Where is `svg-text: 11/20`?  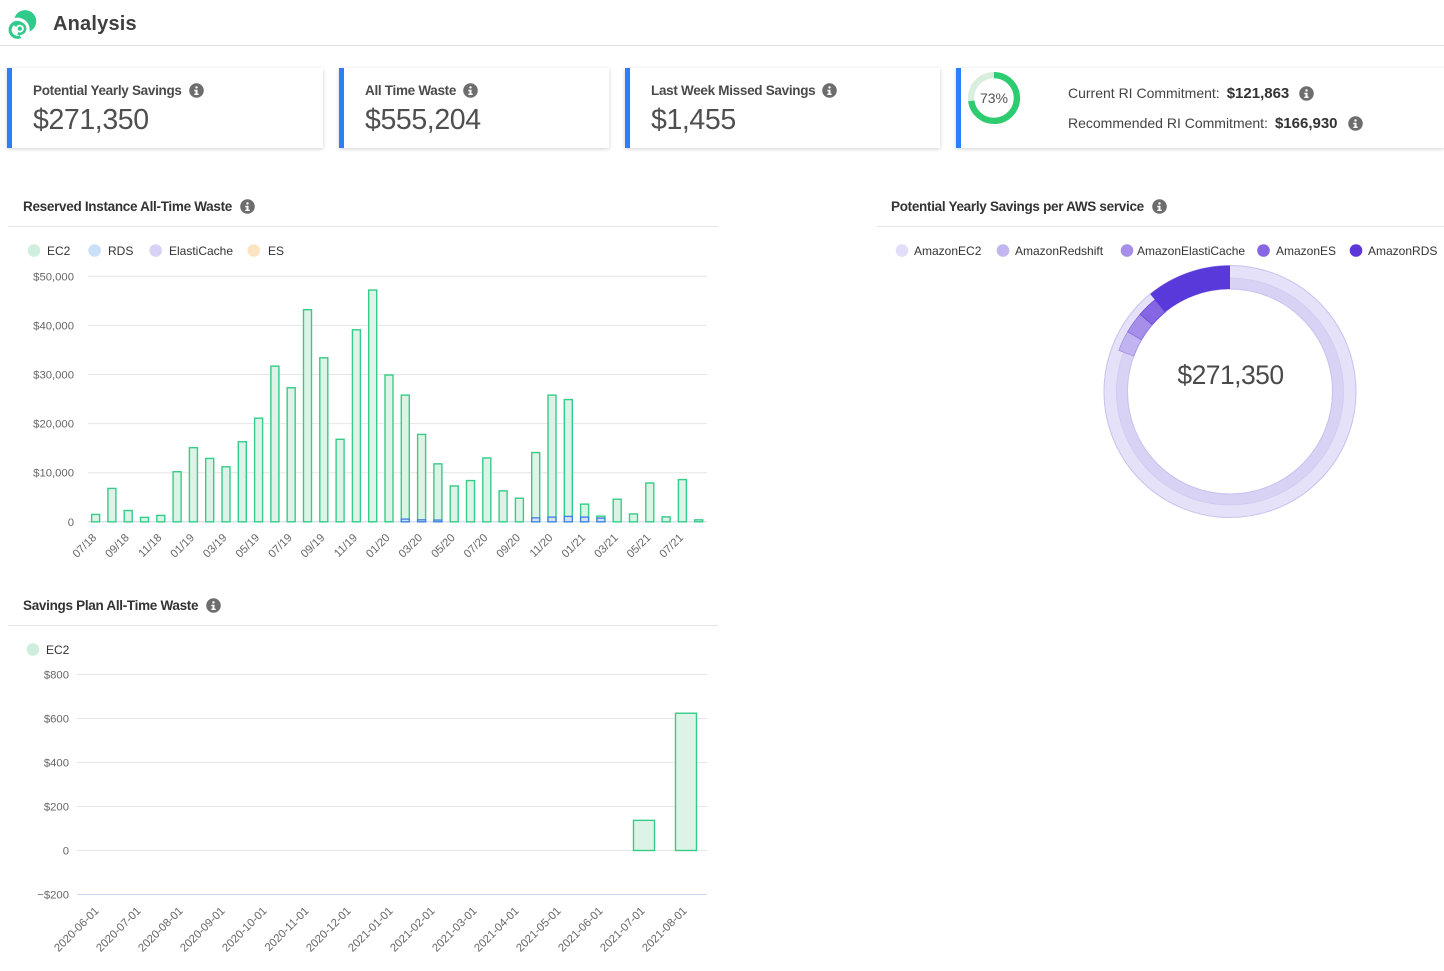 svg-text: 11/20 is located at coordinates (542, 546).